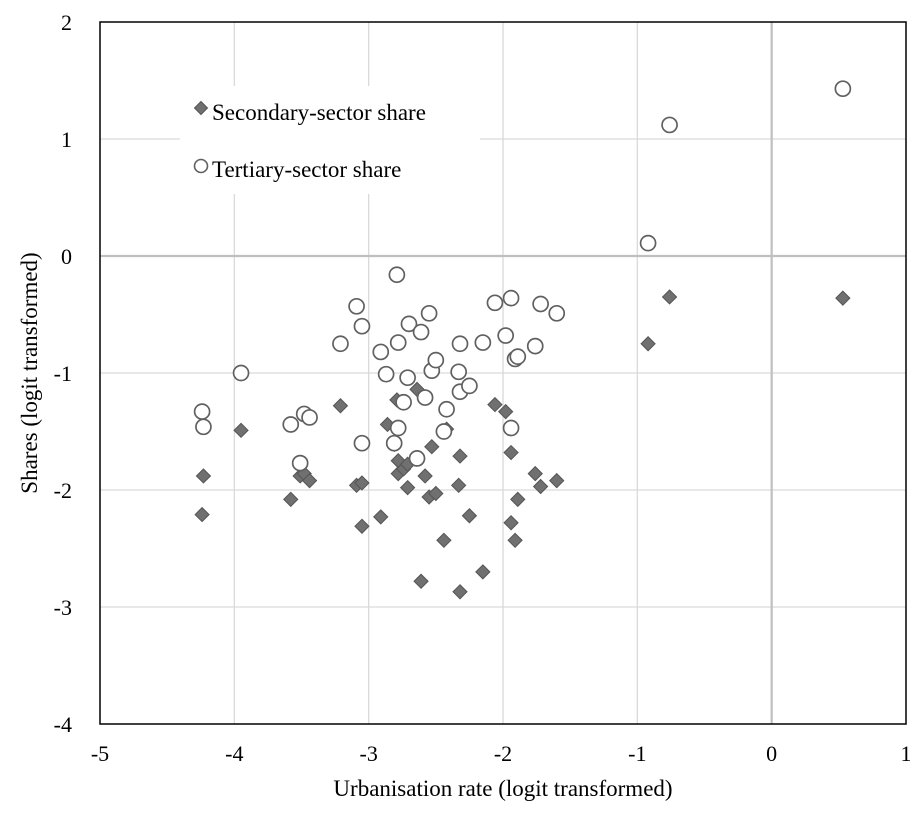 The width and height of the screenshot is (910, 820). I want to click on y-axis-title: Shares (logit transformed), so click(29, 372).